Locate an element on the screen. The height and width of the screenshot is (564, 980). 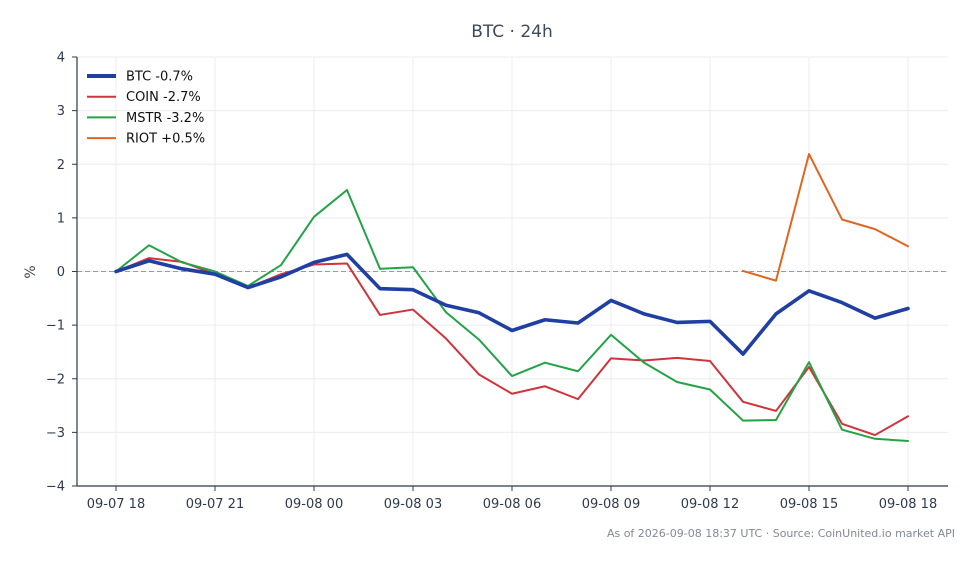
legend-label-coin: COIN -2.7% is located at coordinates (163, 97).